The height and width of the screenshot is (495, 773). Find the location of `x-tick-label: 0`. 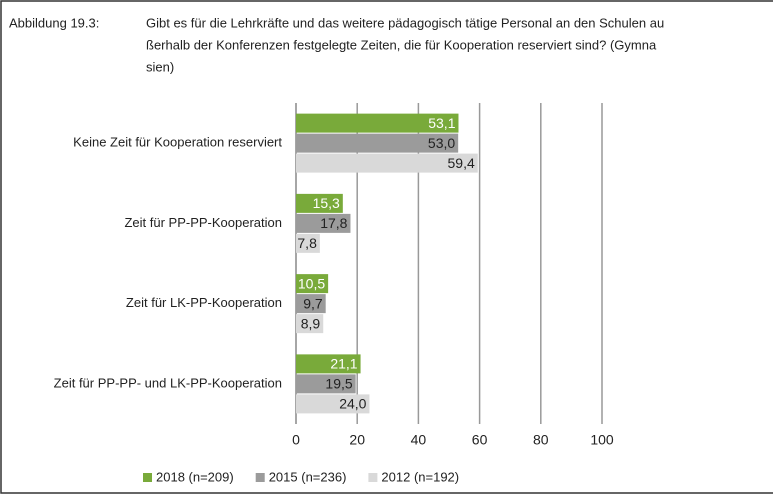

x-tick-label: 0 is located at coordinates (296, 440).